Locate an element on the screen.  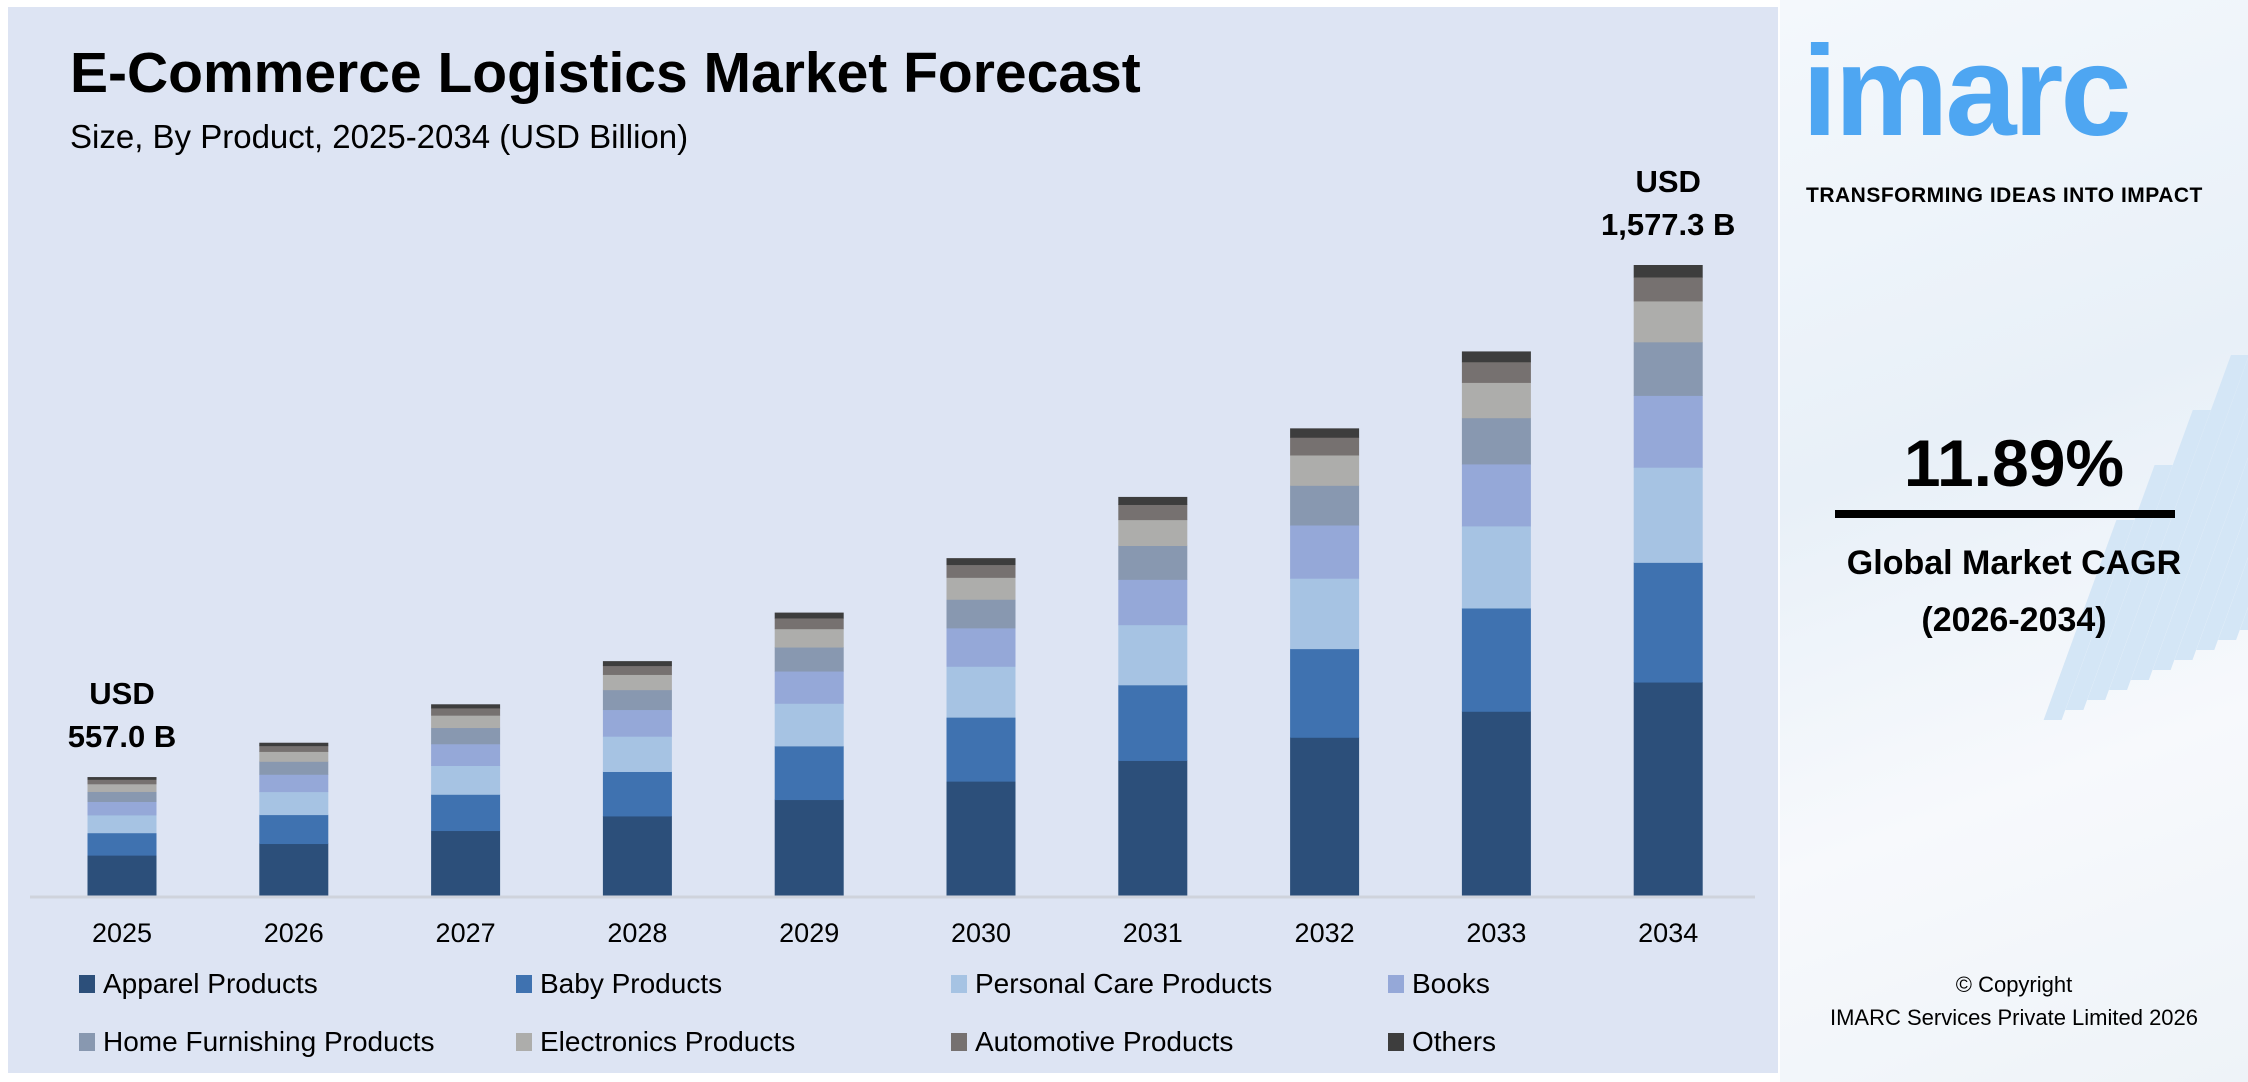
bar-segment-baby-products-2025 is located at coordinates (122, 844).